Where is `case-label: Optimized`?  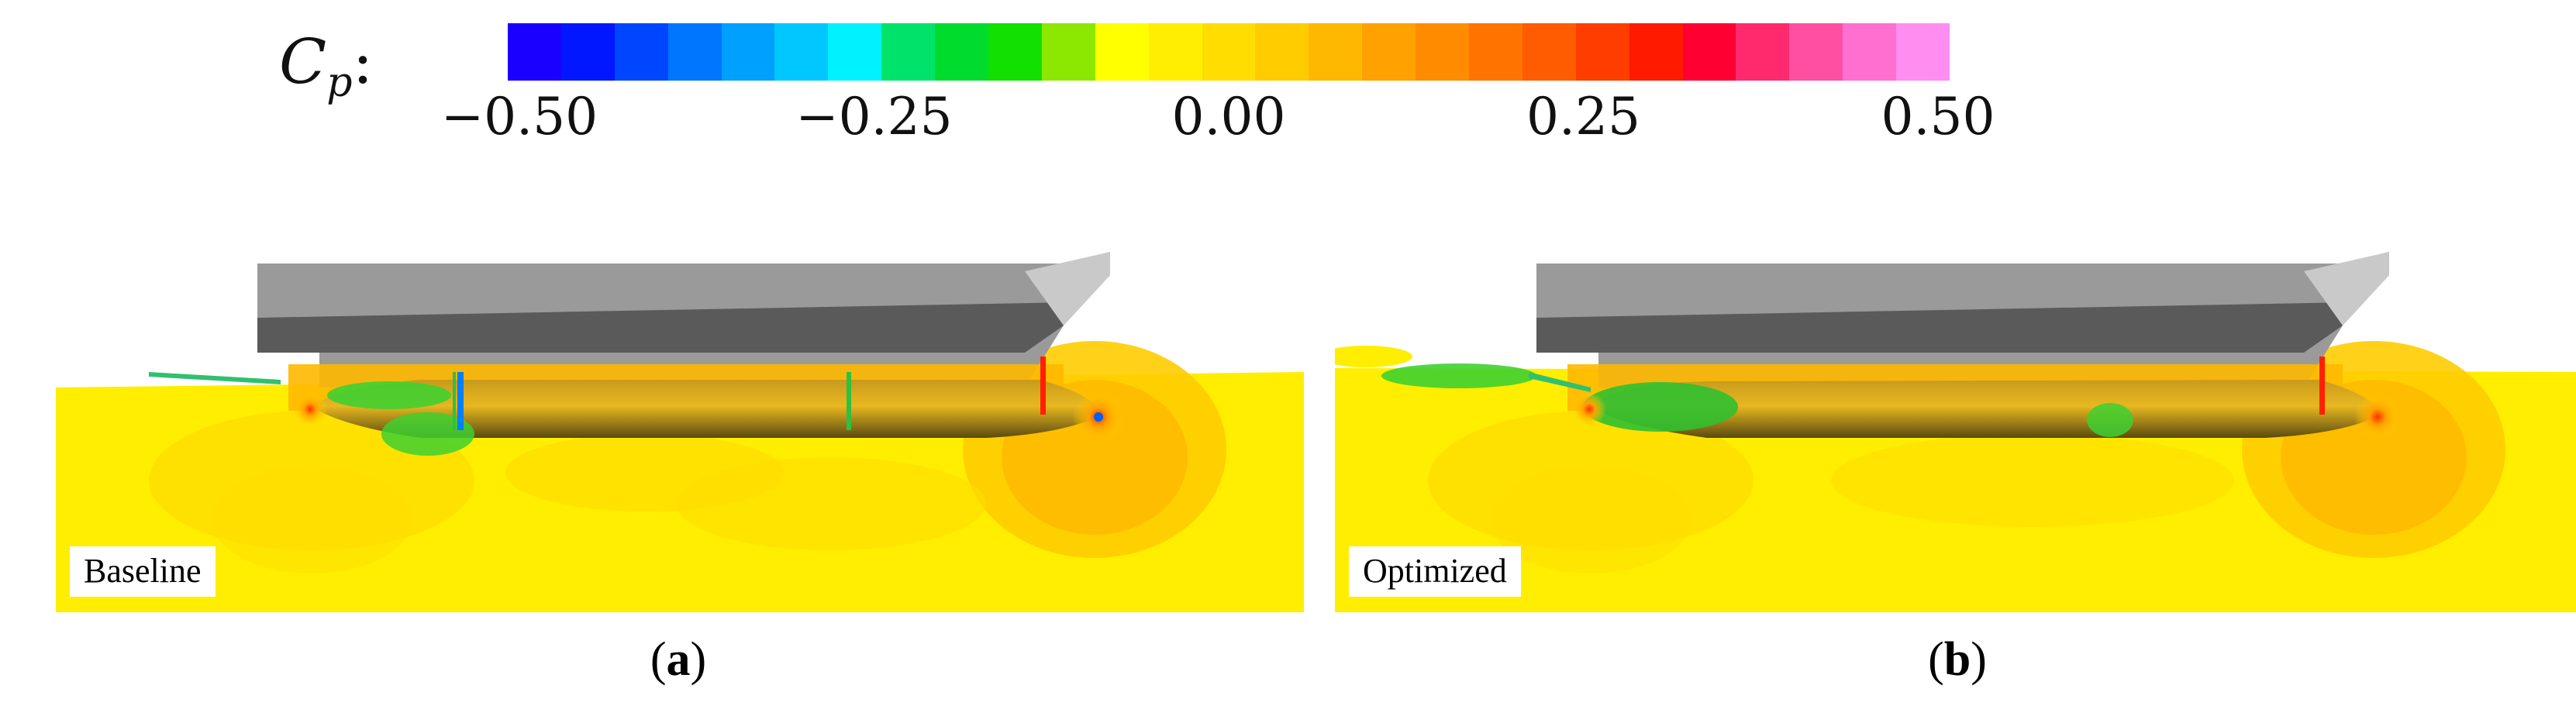 case-label: Optimized is located at coordinates (1435, 571).